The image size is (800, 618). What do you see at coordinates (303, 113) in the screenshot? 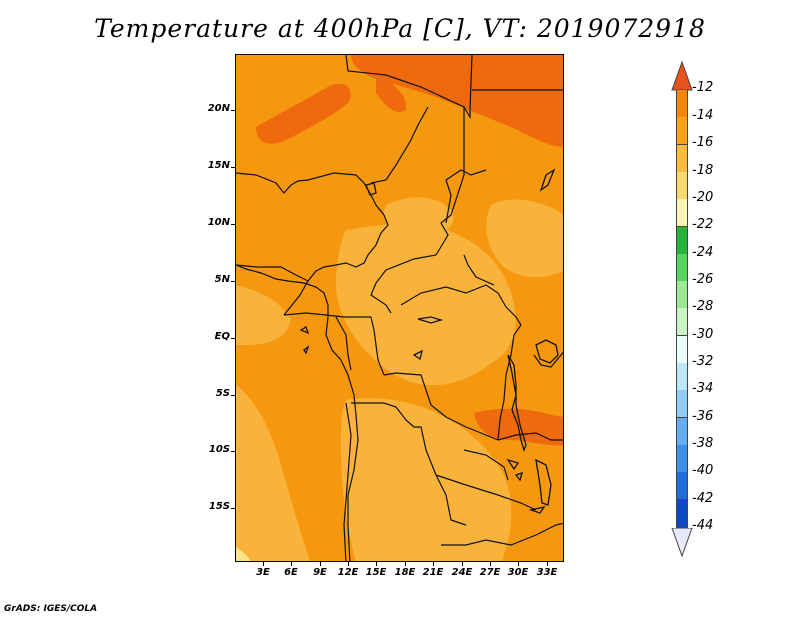
I see `field-deep-northwest` at bounding box center [303, 113].